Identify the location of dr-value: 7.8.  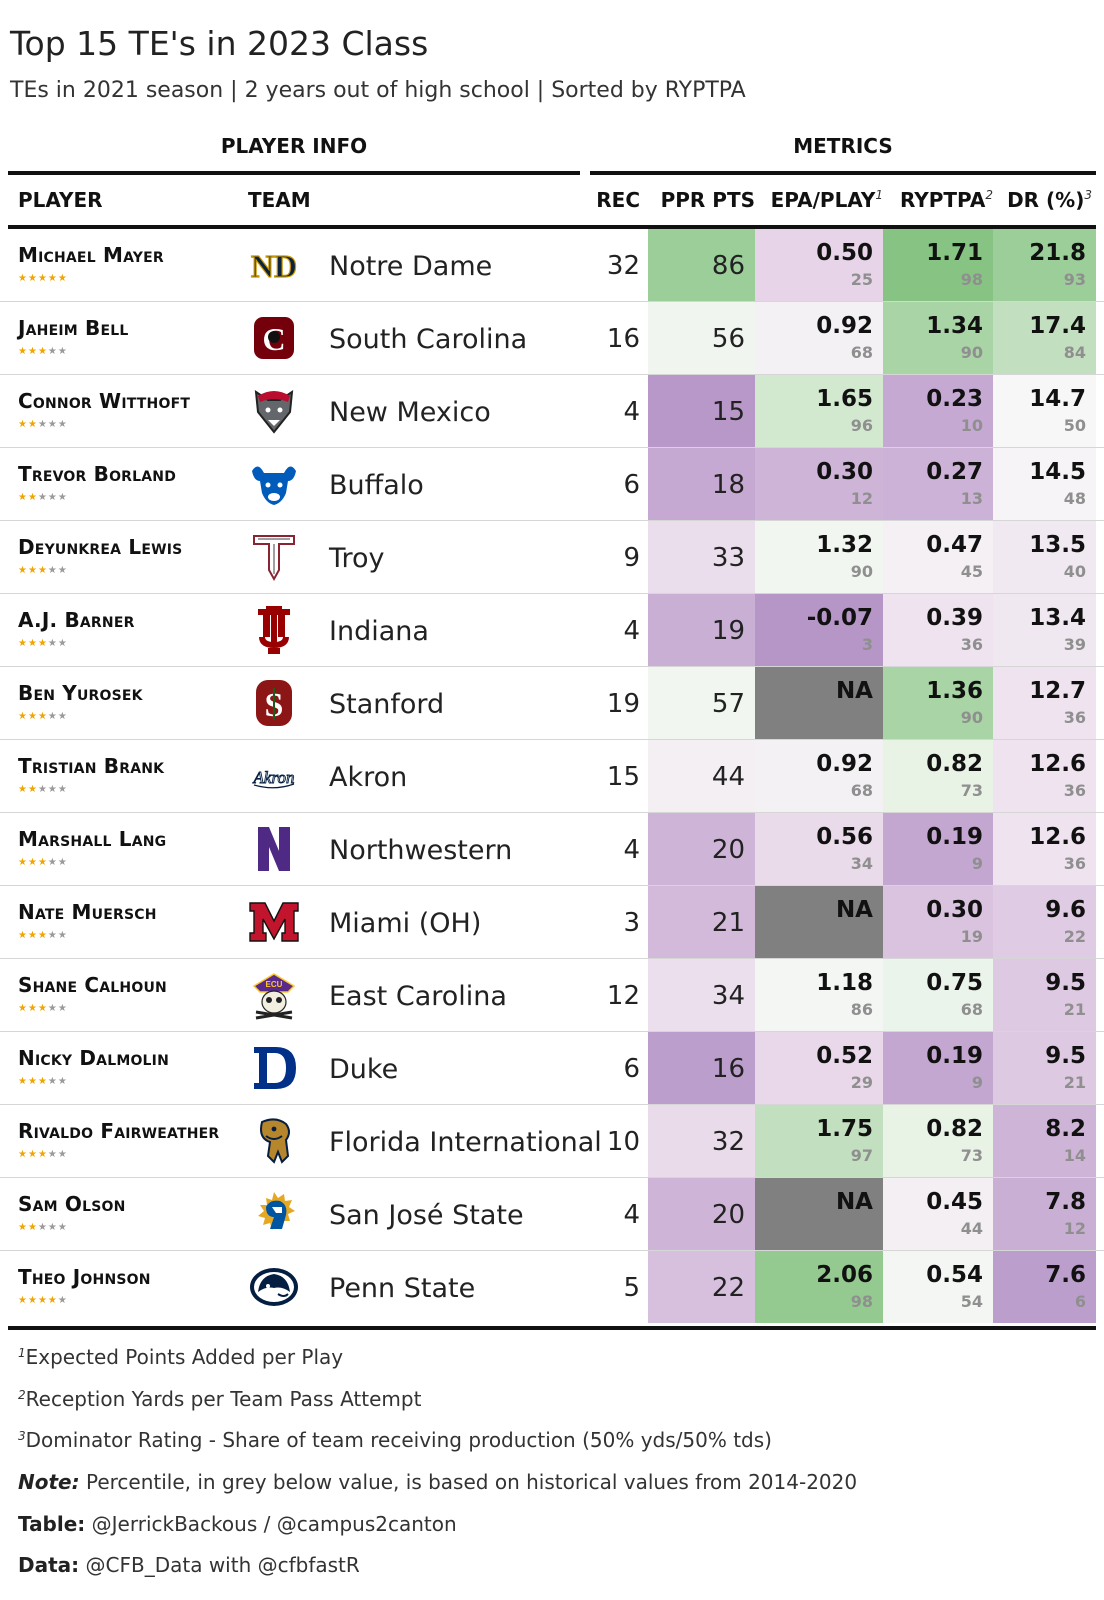
(1065, 1202).